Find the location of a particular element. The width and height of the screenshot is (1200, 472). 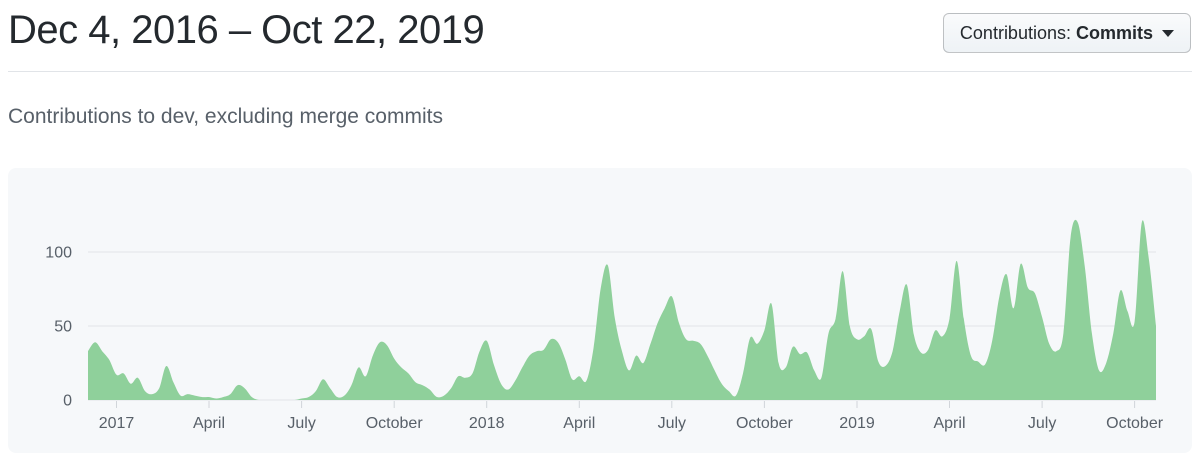

header-divider is located at coordinates (600, 71).